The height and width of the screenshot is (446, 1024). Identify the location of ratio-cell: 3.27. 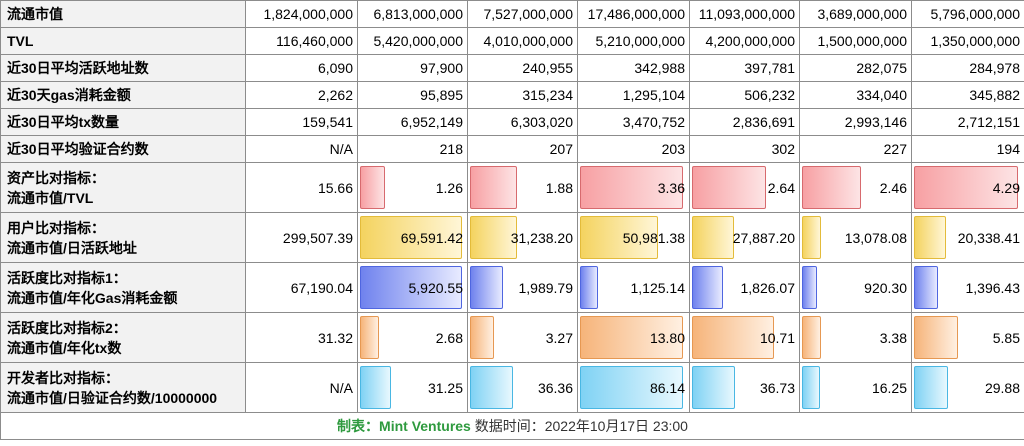
(522, 337).